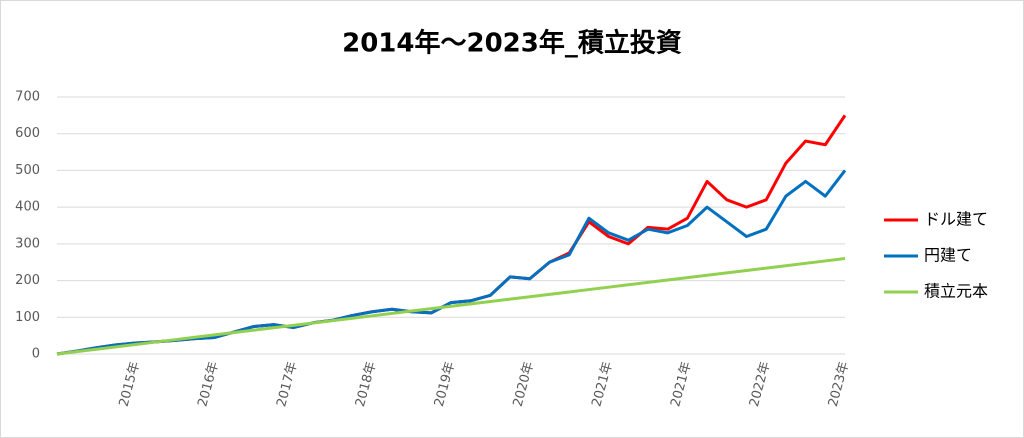 This screenshot has height=438, width=1024. Describe the element at coordinates (948, 255) in the screenshot. I see `legend-label: 円建て` at that location.